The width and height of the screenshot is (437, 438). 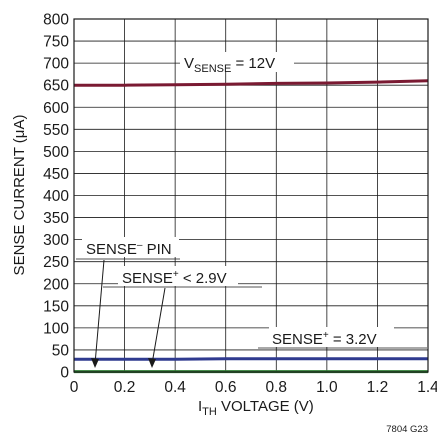 What do you see at coordinates (64, 373) in the screenshot?
I see `y-tick-label: 0` at bounding box center [64, 373].